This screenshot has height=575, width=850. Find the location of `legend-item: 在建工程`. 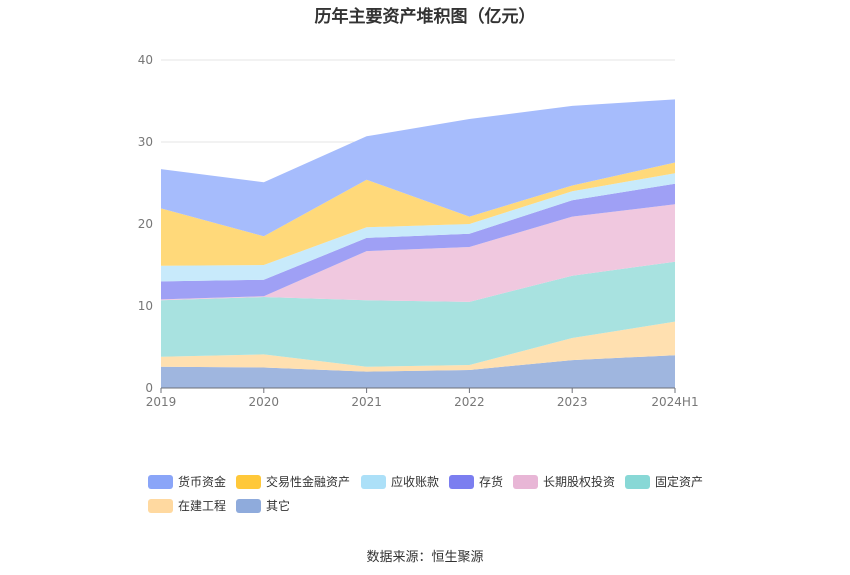

legend-item: 在建工程 is located at coordinates (187, 505).